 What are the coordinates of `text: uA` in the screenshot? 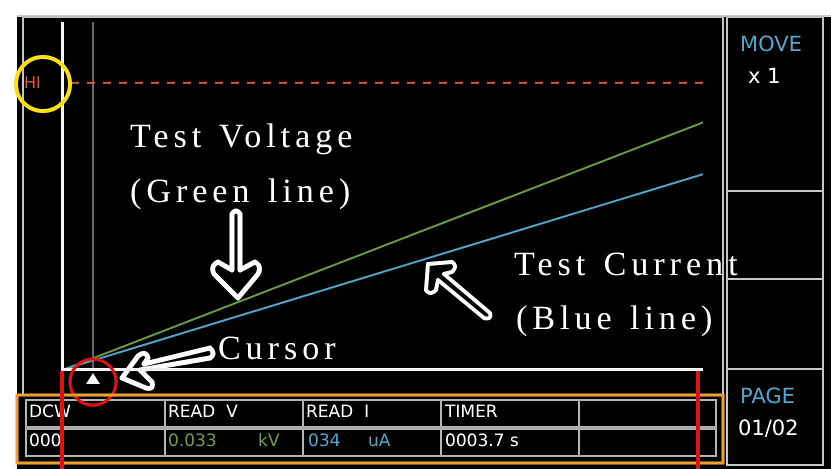 It's located at (379, 441).